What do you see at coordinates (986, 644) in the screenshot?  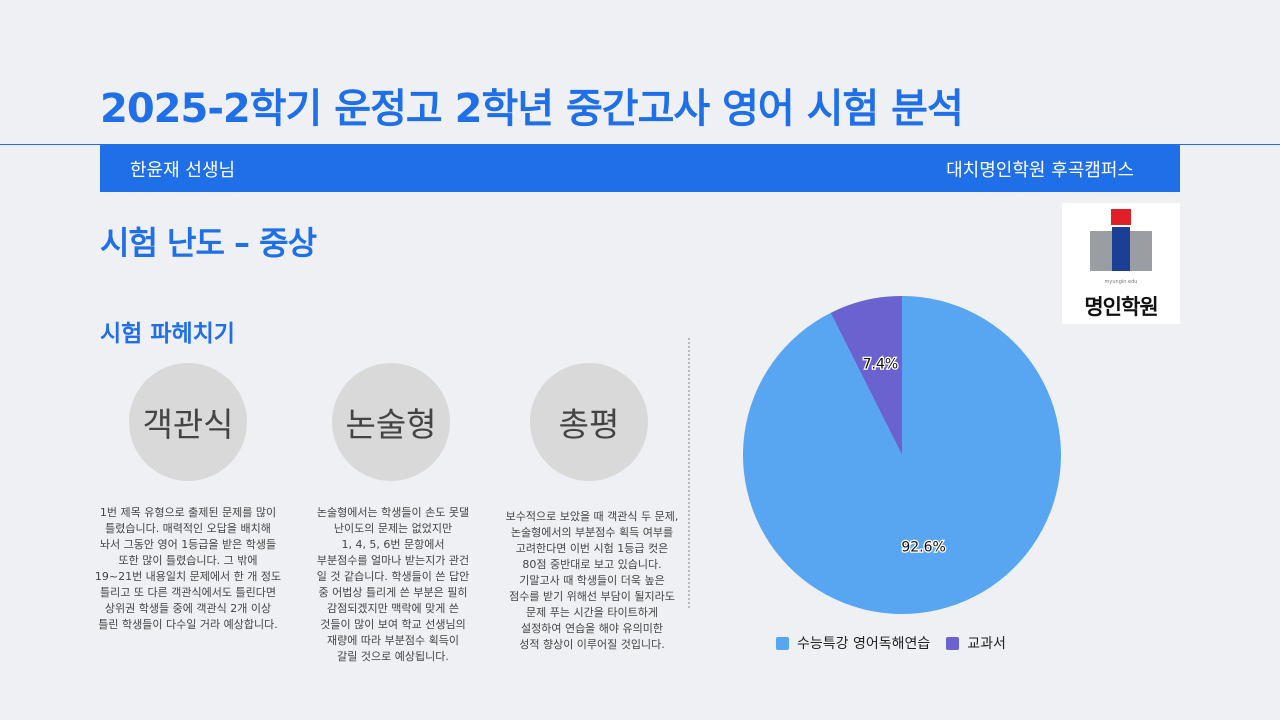 I see `legend-label: 교과서` at bounding box center [986, 644].